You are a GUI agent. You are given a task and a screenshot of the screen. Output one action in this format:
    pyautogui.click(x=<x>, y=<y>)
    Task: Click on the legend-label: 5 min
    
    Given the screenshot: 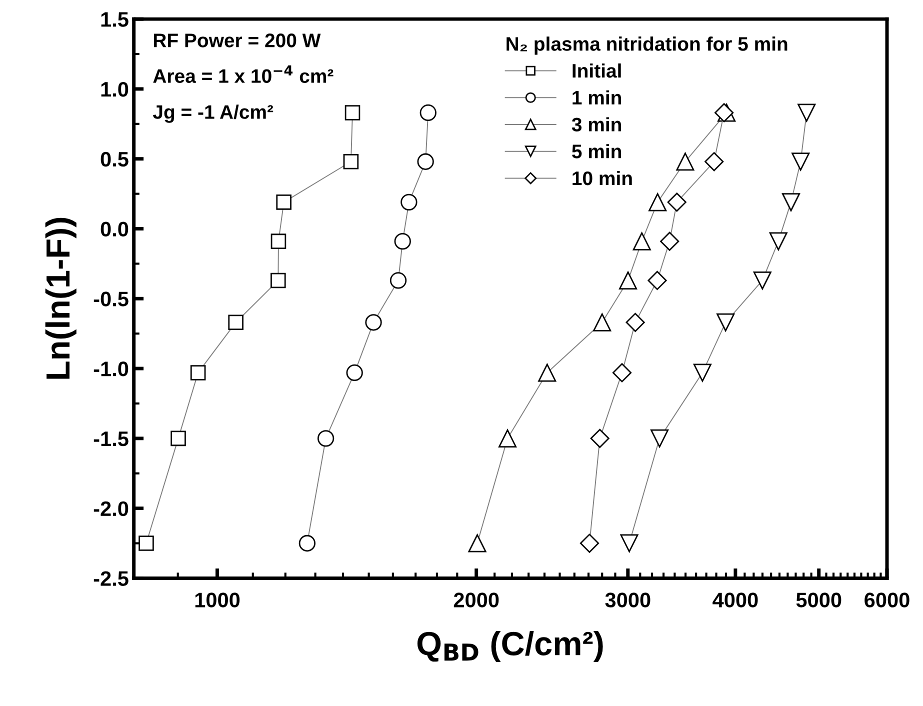 What is the action you would take?
    pyautogui.click(x=597, y=151)
    